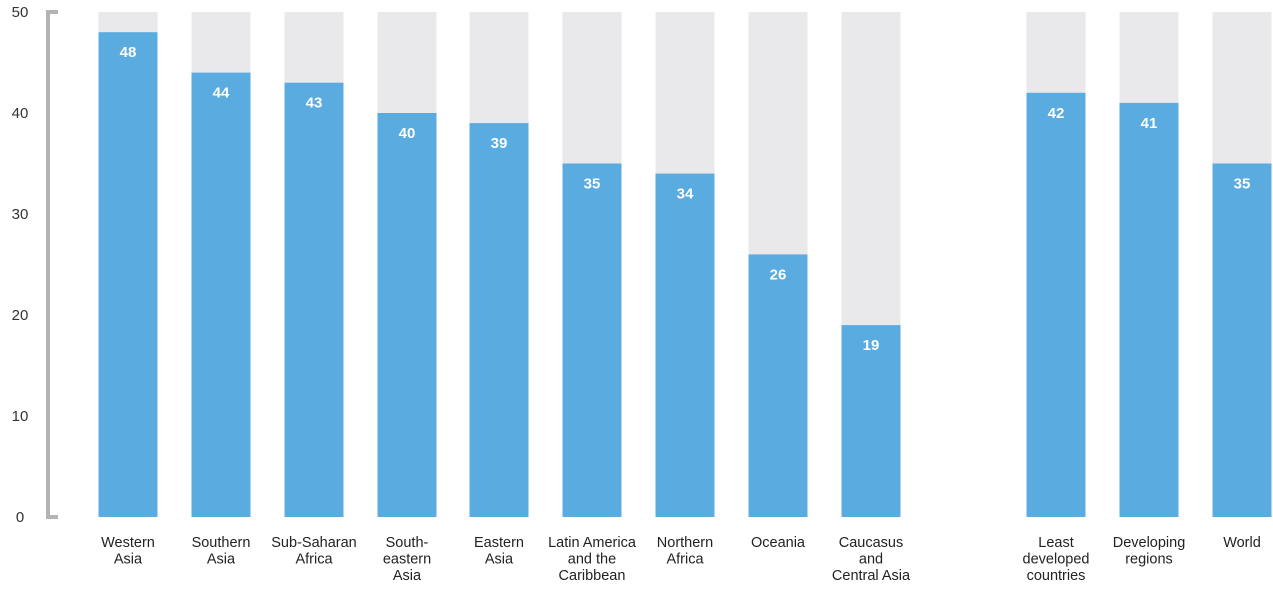  I want to click on bar-group: 34, so click(685, 264).